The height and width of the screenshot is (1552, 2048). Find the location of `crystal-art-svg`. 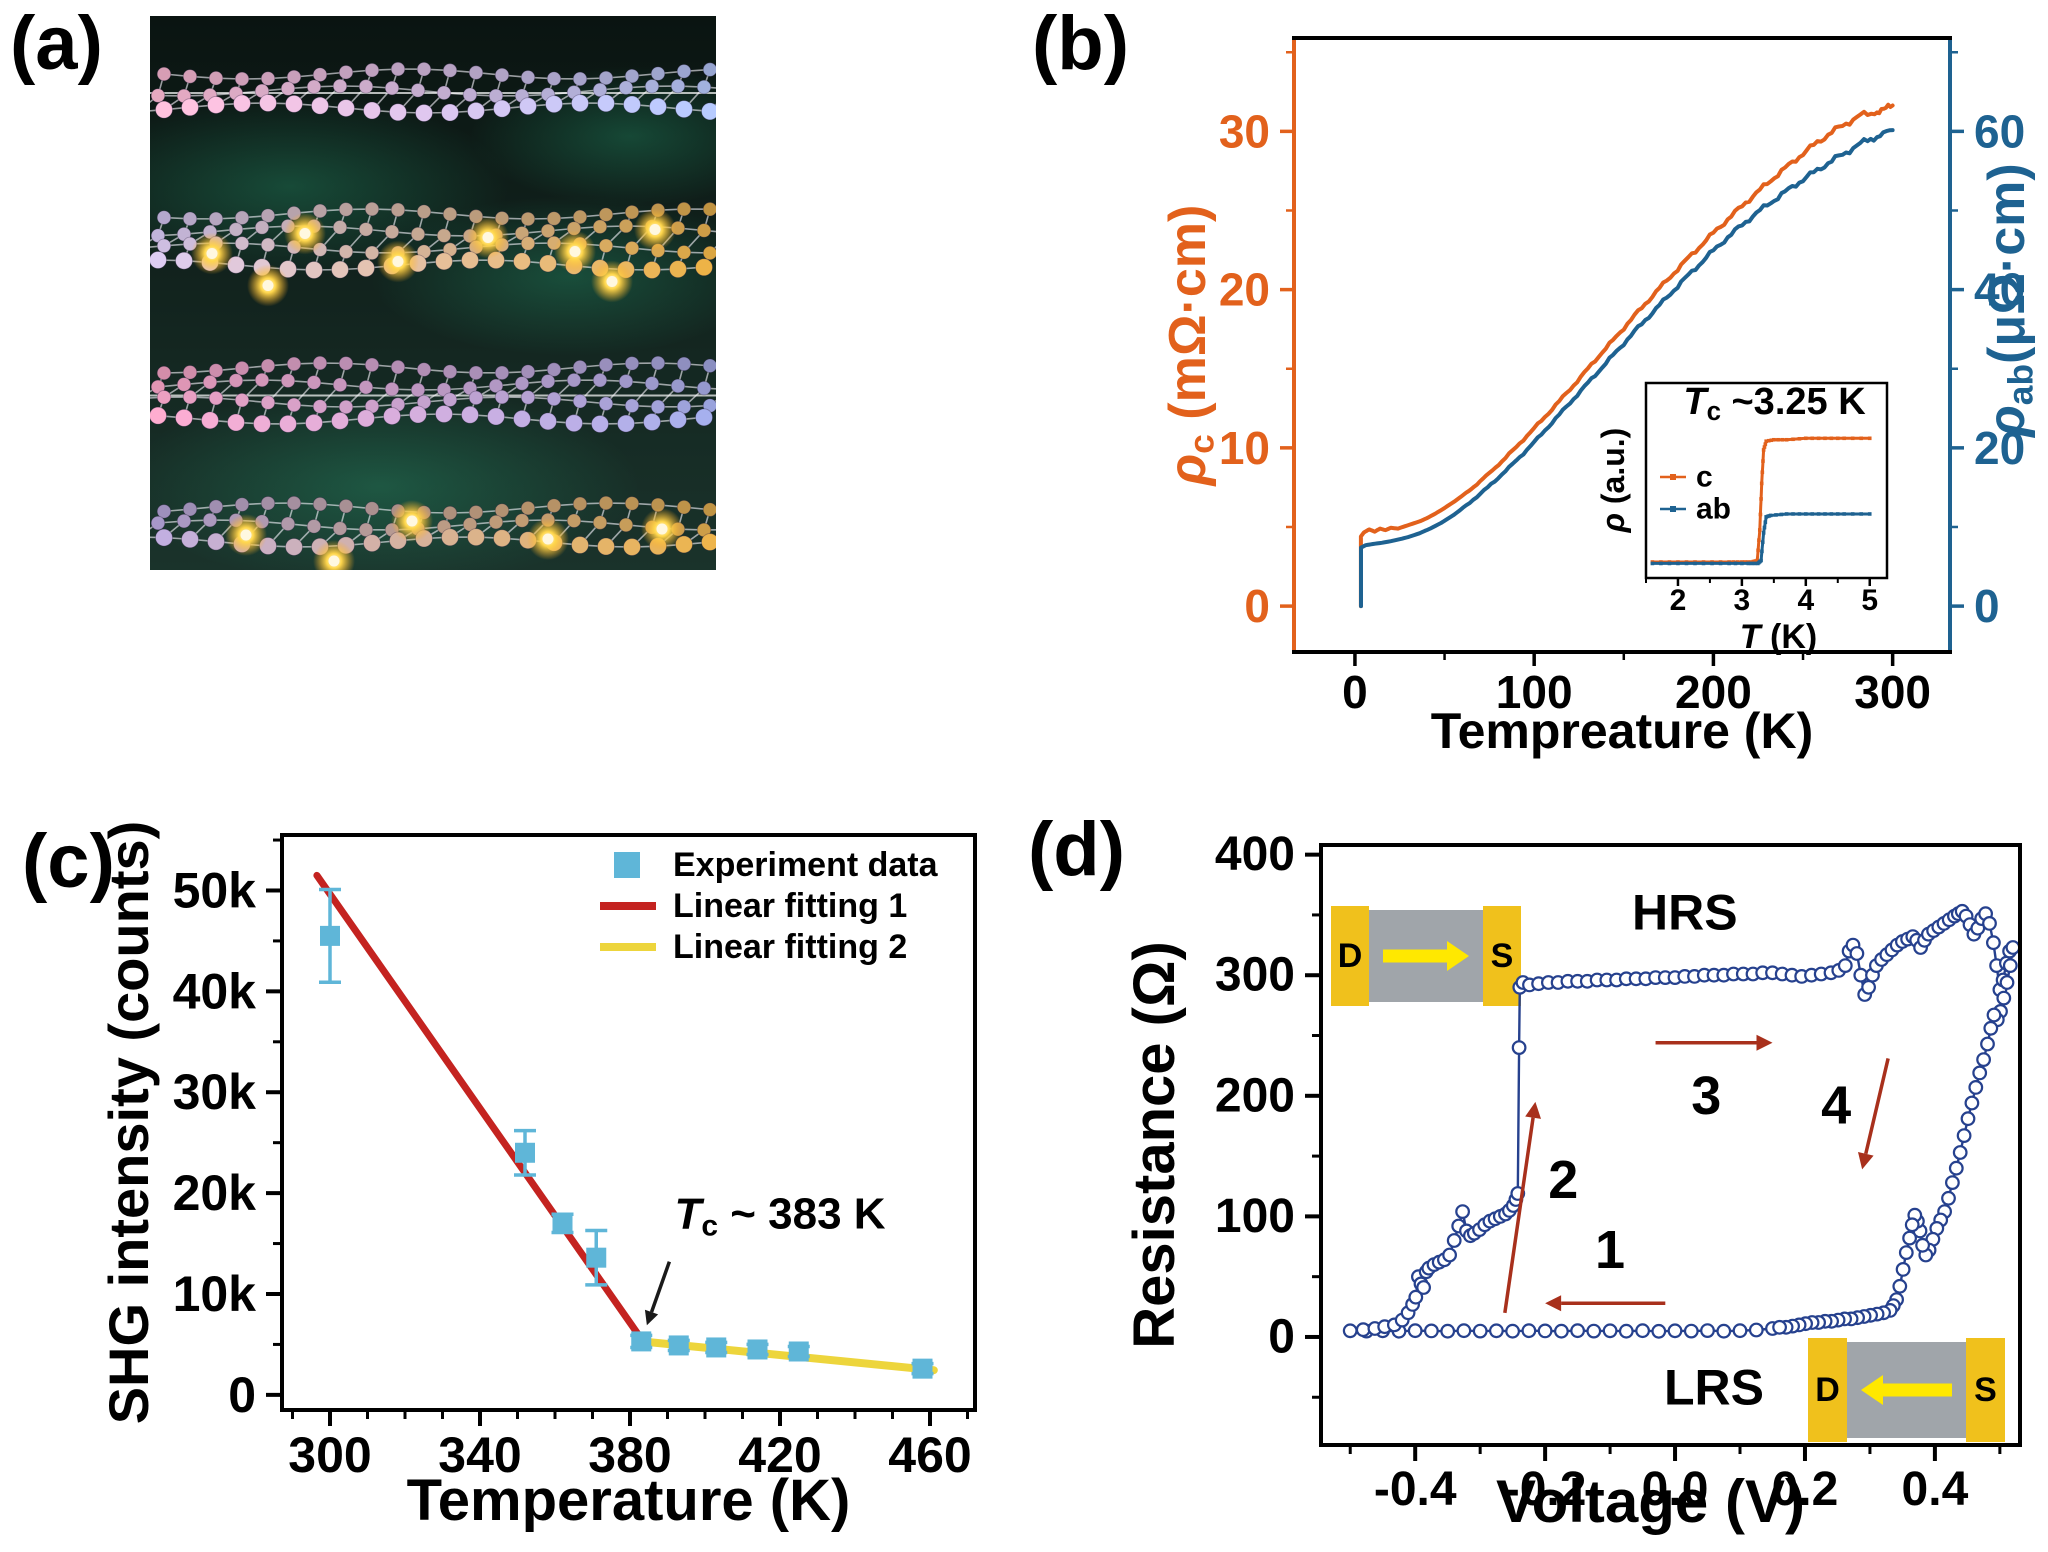

crystal-art-svg is located at coordinates (433, 293).